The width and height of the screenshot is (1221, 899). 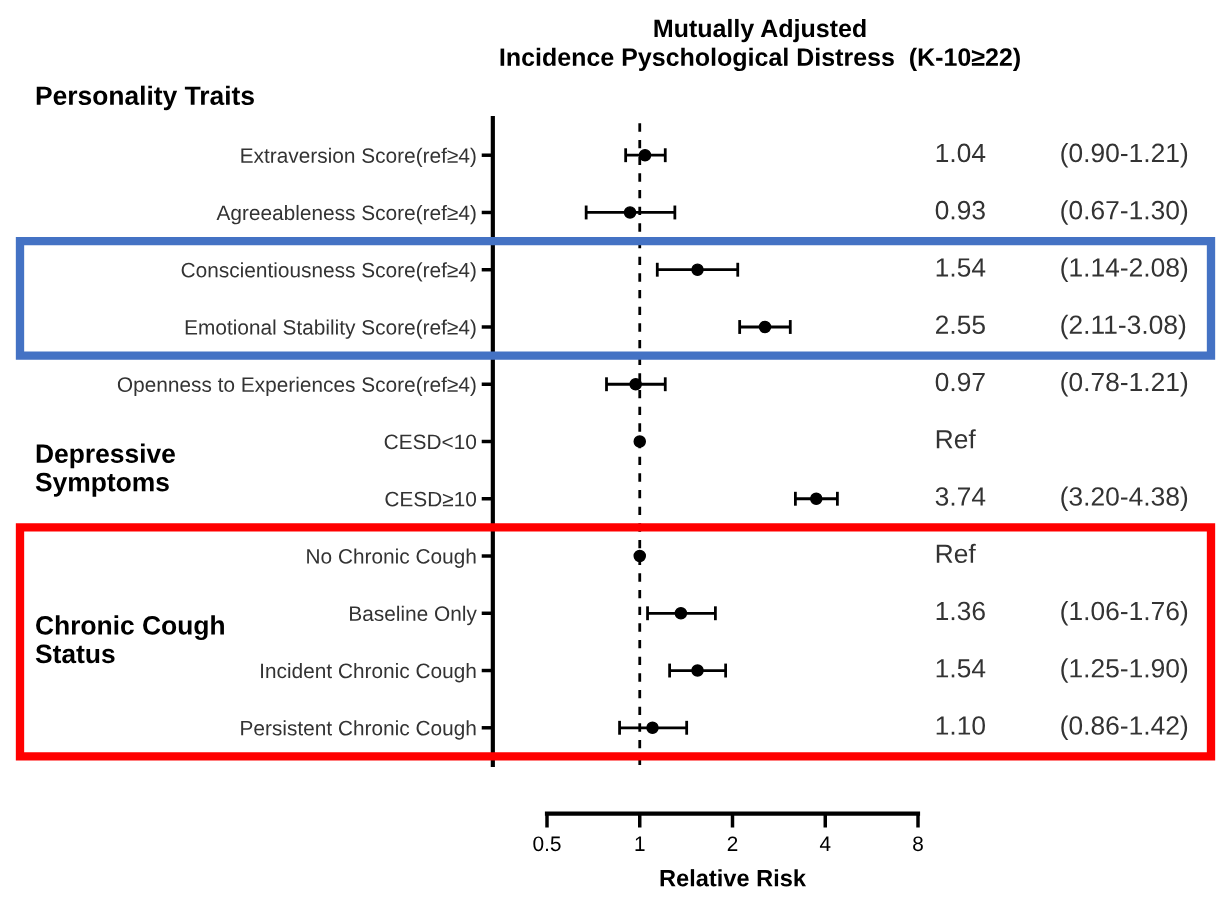 I want to click on x-tick-label: 4, so click(x=825, y=843).